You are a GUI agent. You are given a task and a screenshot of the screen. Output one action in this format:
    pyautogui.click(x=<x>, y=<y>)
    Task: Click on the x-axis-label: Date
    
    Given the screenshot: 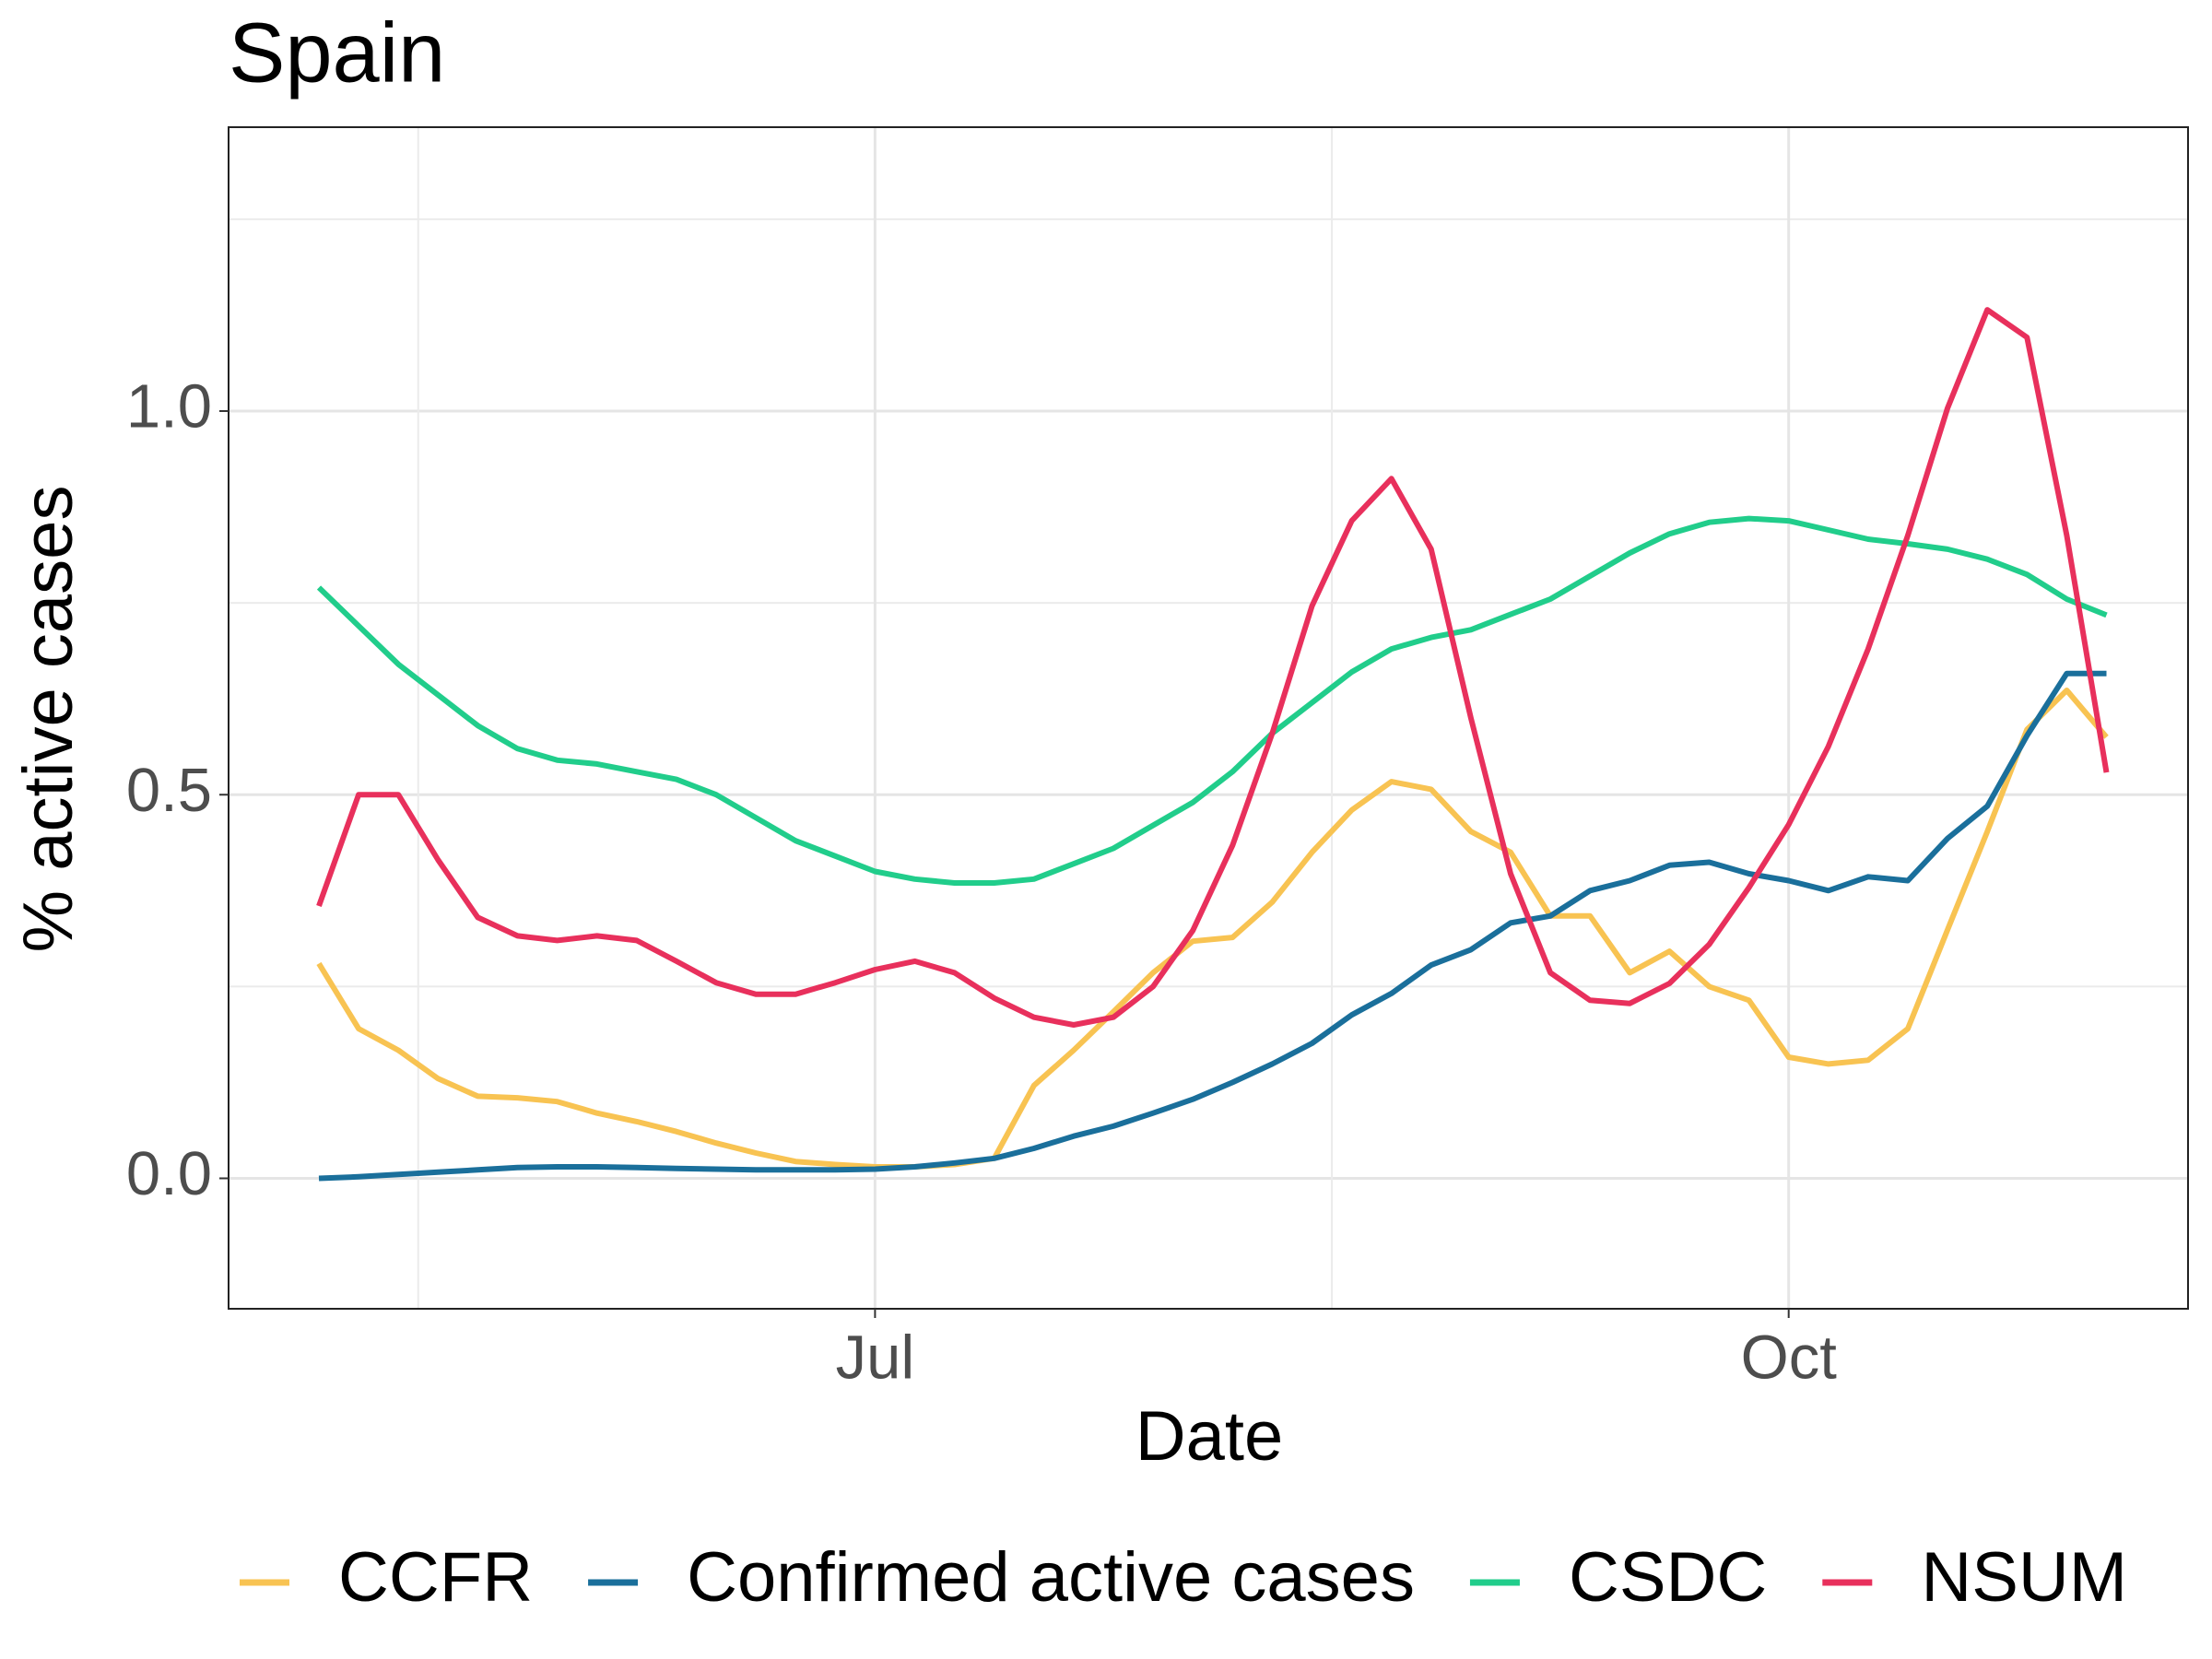 What is the action you would take?
    pyautogui.click(x=1209, y=1436)
    